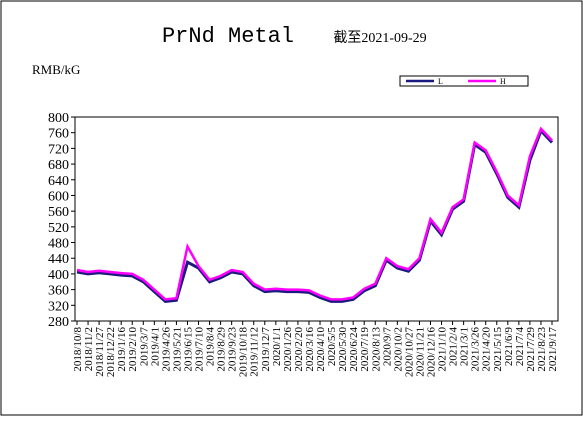 The width and height of the screenshot is (583, 421). I want to click on y-tick-label: 800, so click(58, 118).